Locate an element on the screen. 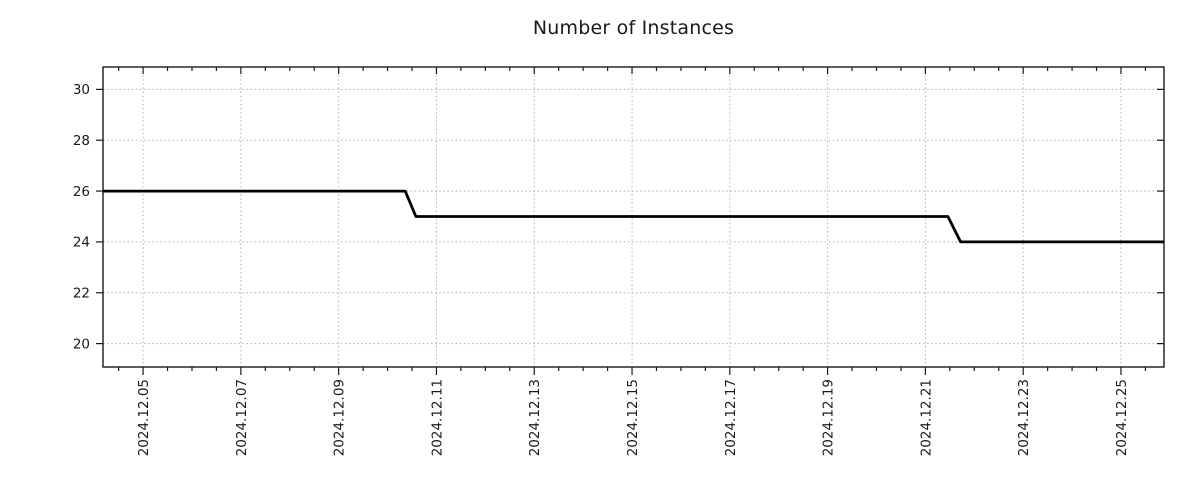 The image size is (1200, 500). y-tick-label: 28 is located at coordinates (81, 141).